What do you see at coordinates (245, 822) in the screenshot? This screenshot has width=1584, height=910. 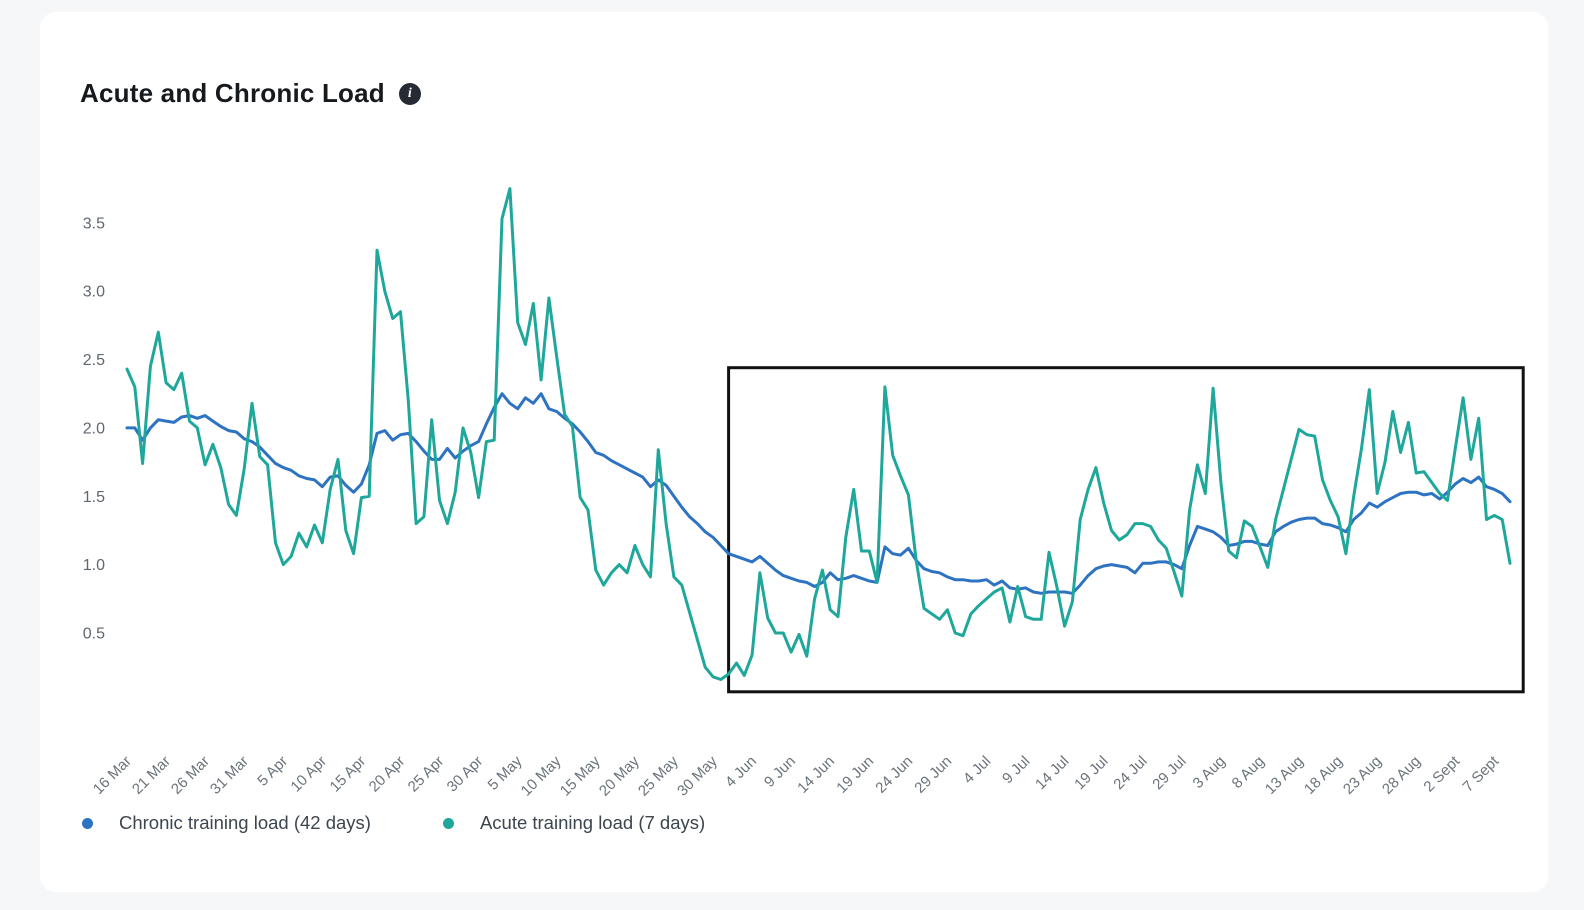 I see `chronic-legend-label: Chronic training load (42 days)` at bounding box center [245, 822].